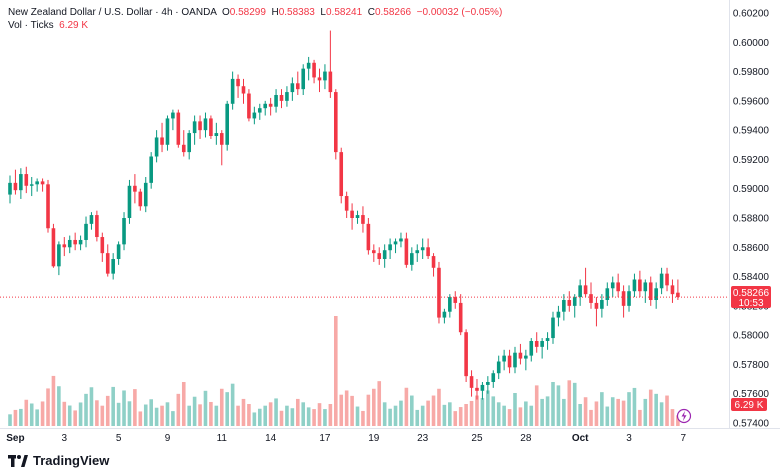 The height and width of the screenshot is (470, 780). What do you see at coordinates (31, 25) in the screenshot?
I see `volume-label: Vol · Ticks` at bounding box center [31, 25].